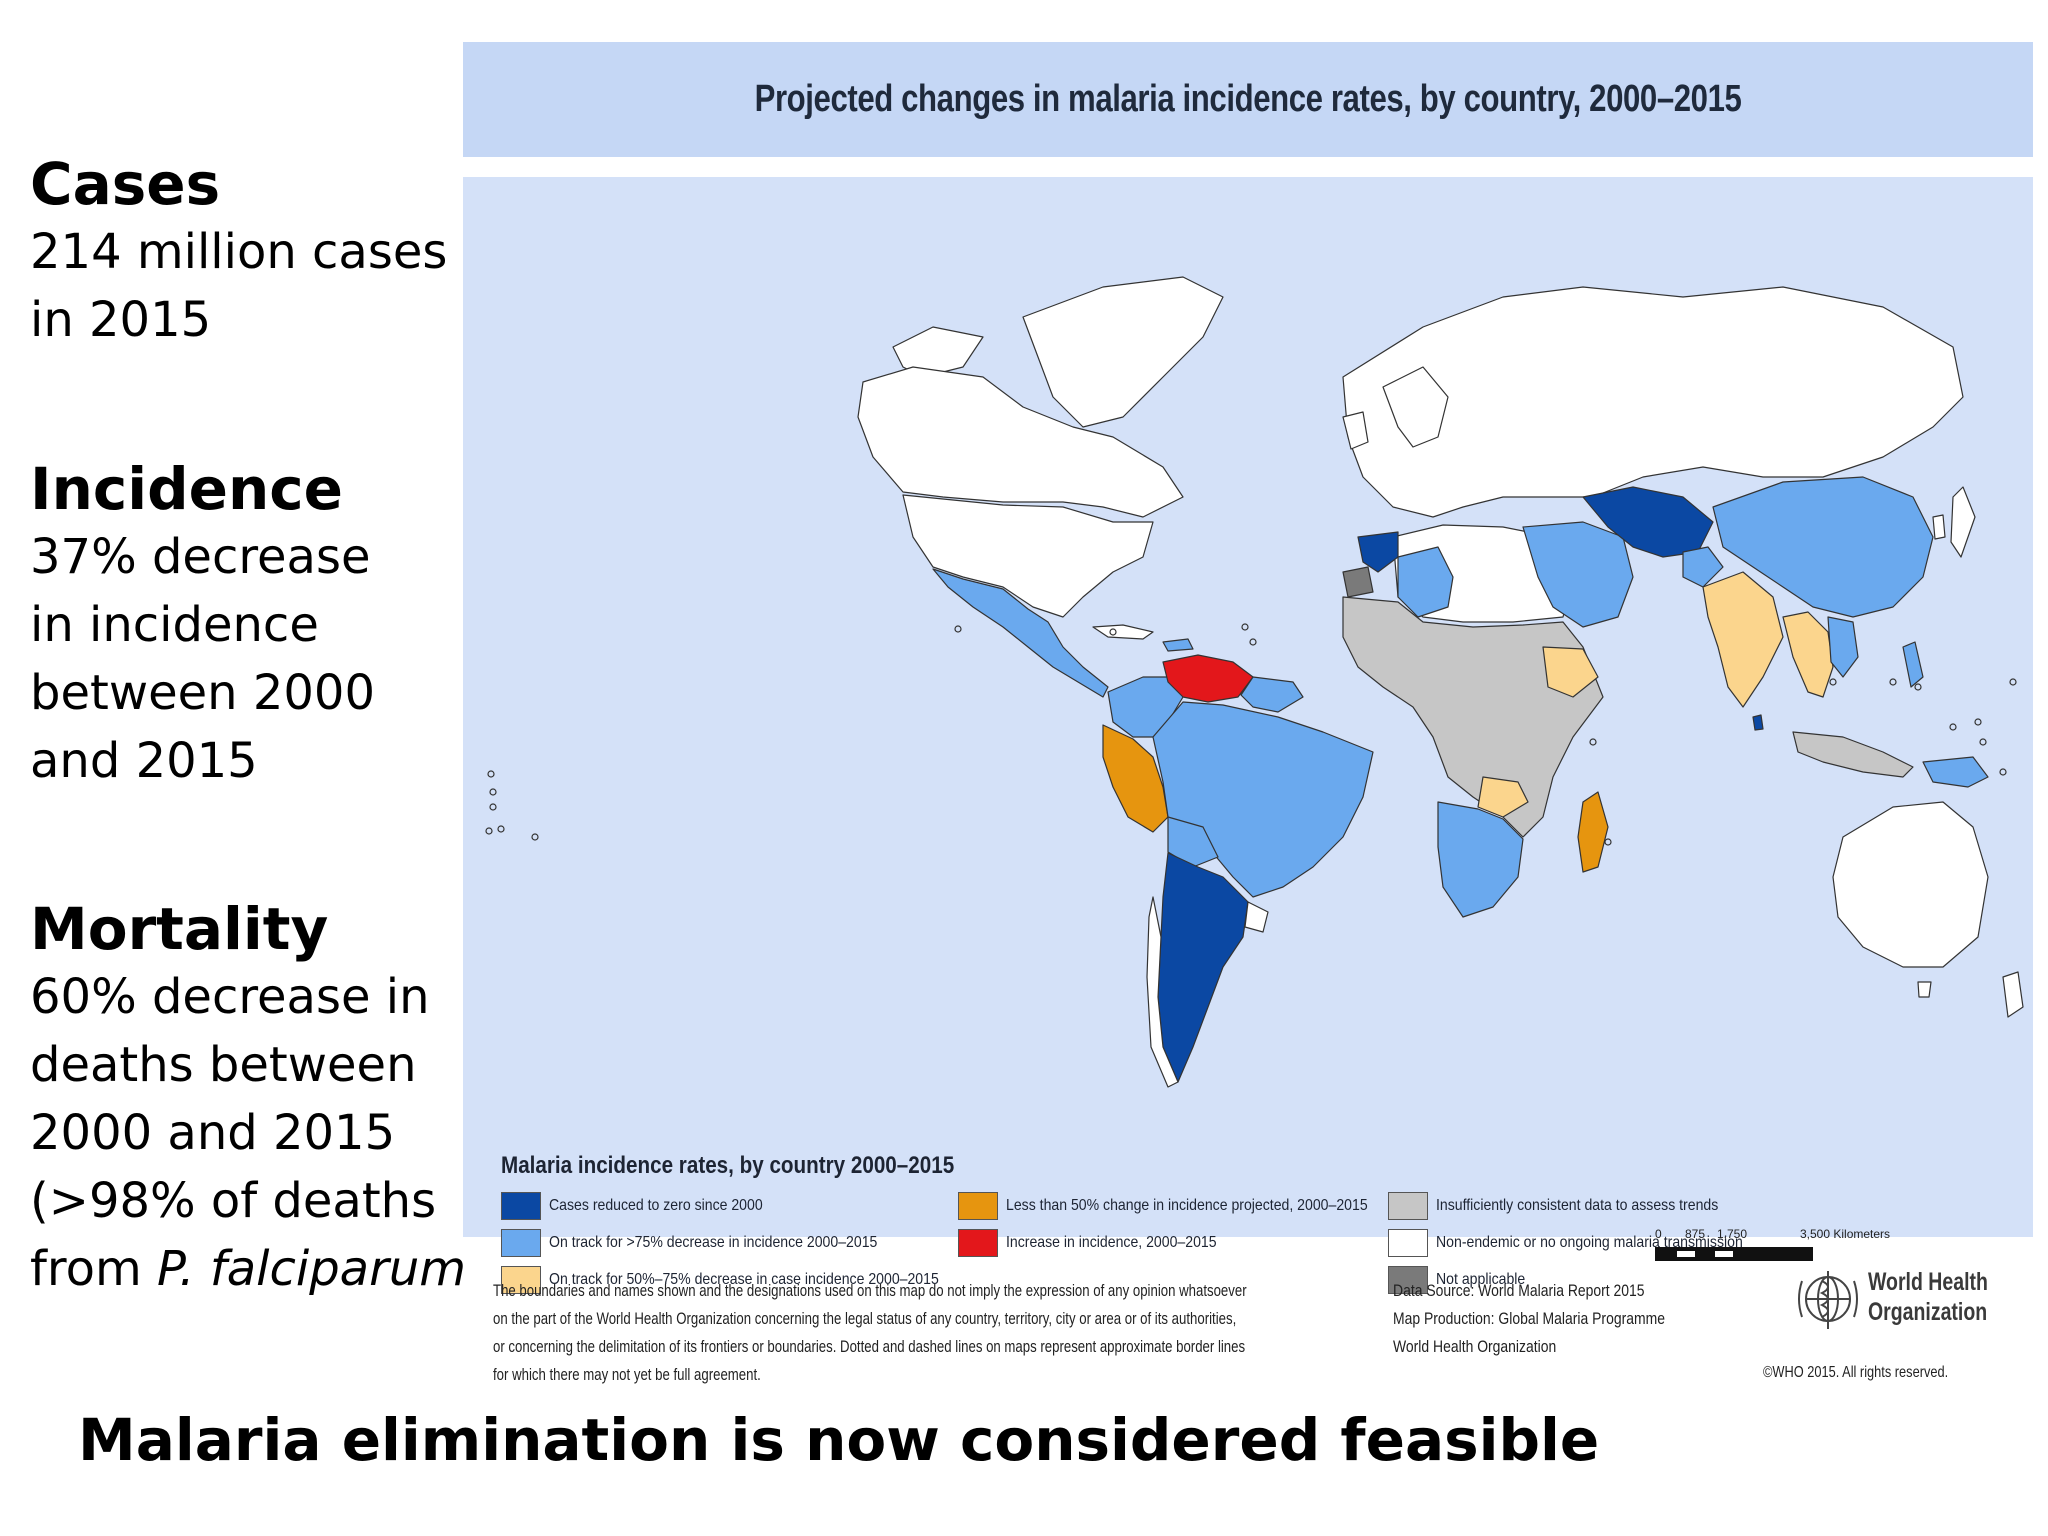 The image size is (2048, 1536). What do you see at coordinates (1578, 574) in the screenshot?
I see `middle-east` at bounding box center [1578, 574].